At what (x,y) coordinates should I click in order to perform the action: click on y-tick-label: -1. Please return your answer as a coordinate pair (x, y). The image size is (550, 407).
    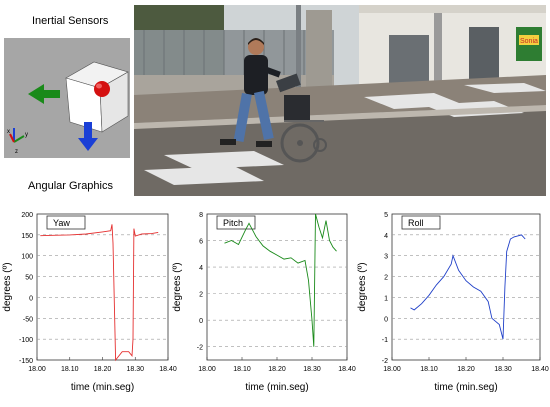
    Looking at the image, I should click on (385, 340).